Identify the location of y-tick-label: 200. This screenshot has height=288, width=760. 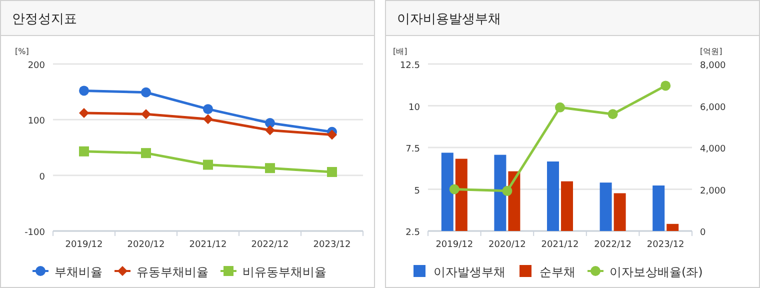
(37, 66).